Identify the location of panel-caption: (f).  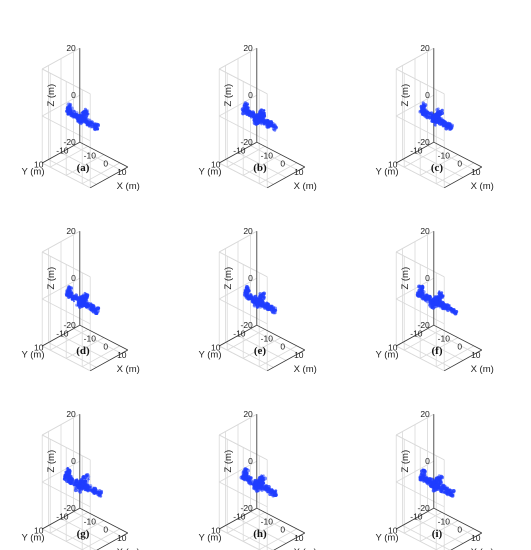
(437, 351).